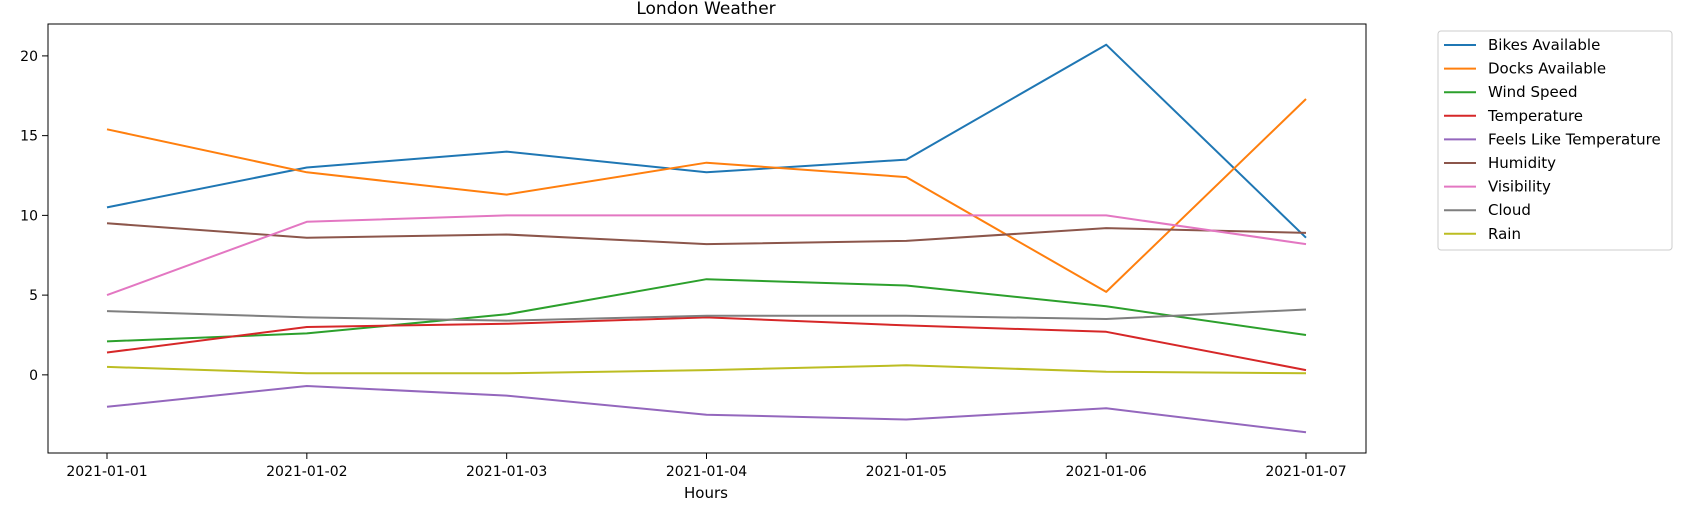 This screenshot has width=1705, height=507. Describe the element at coordinates (1544, 45) in the screenshot. I see `legend-label: Bikes Available` at that location.